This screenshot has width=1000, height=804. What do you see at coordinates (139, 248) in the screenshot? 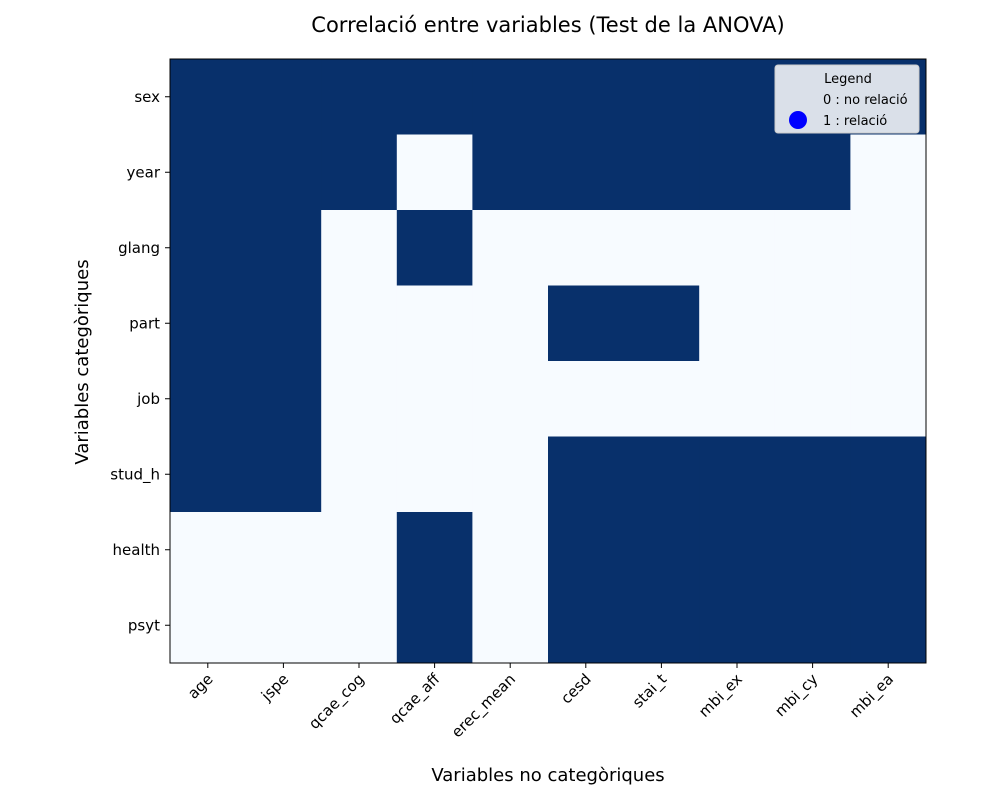
I see `y-tick-label: glang` at bounding box center [139, 248].